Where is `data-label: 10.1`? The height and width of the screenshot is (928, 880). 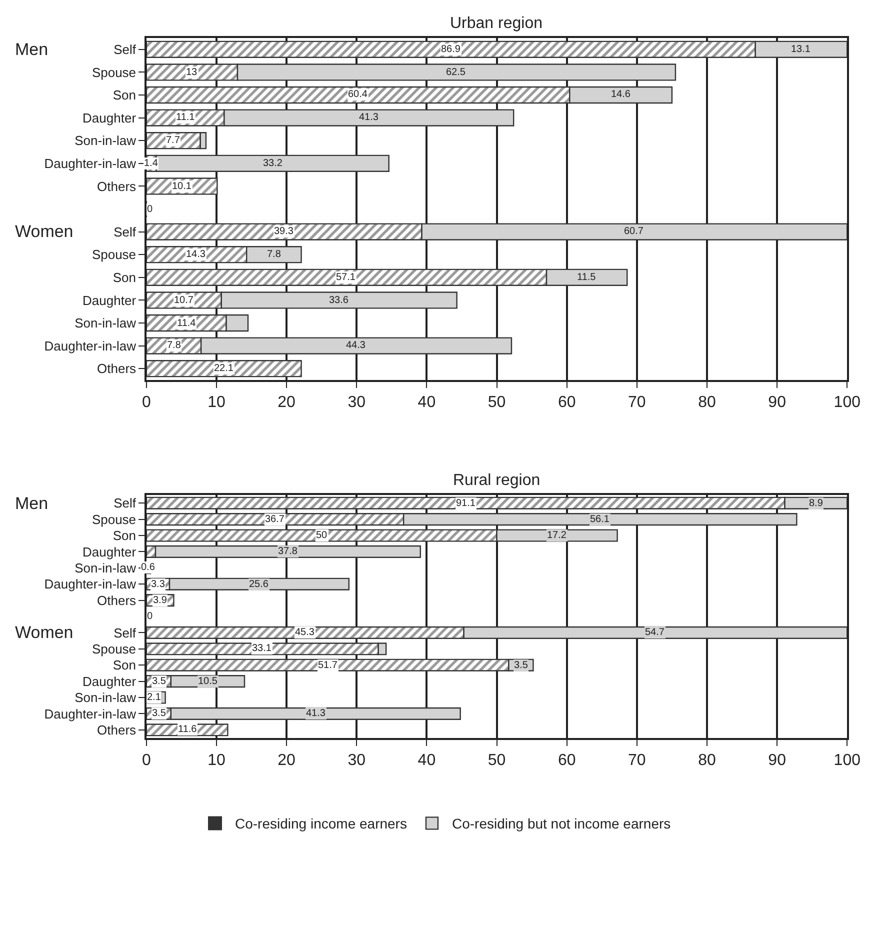
data-label: 10.1 is located at coordinates (182, 186).